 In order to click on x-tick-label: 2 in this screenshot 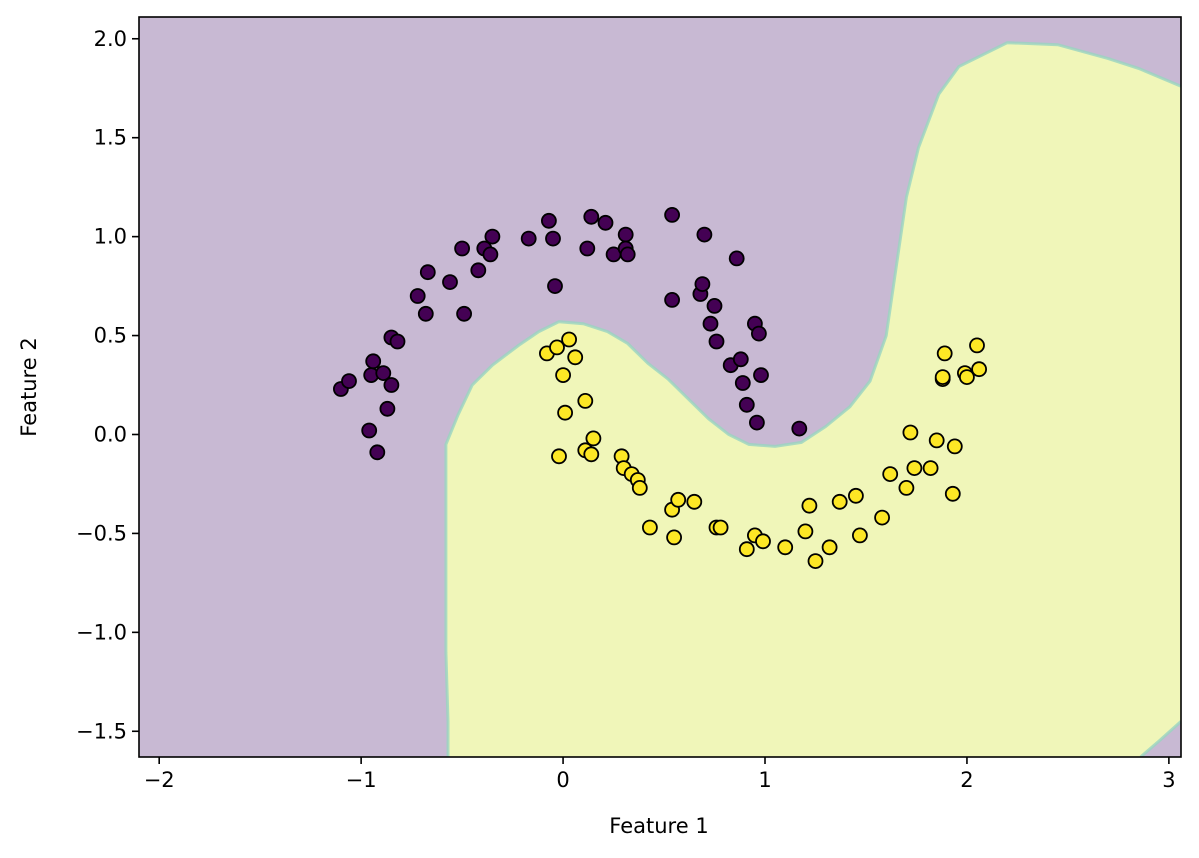, I will do `click(966, 780)`.